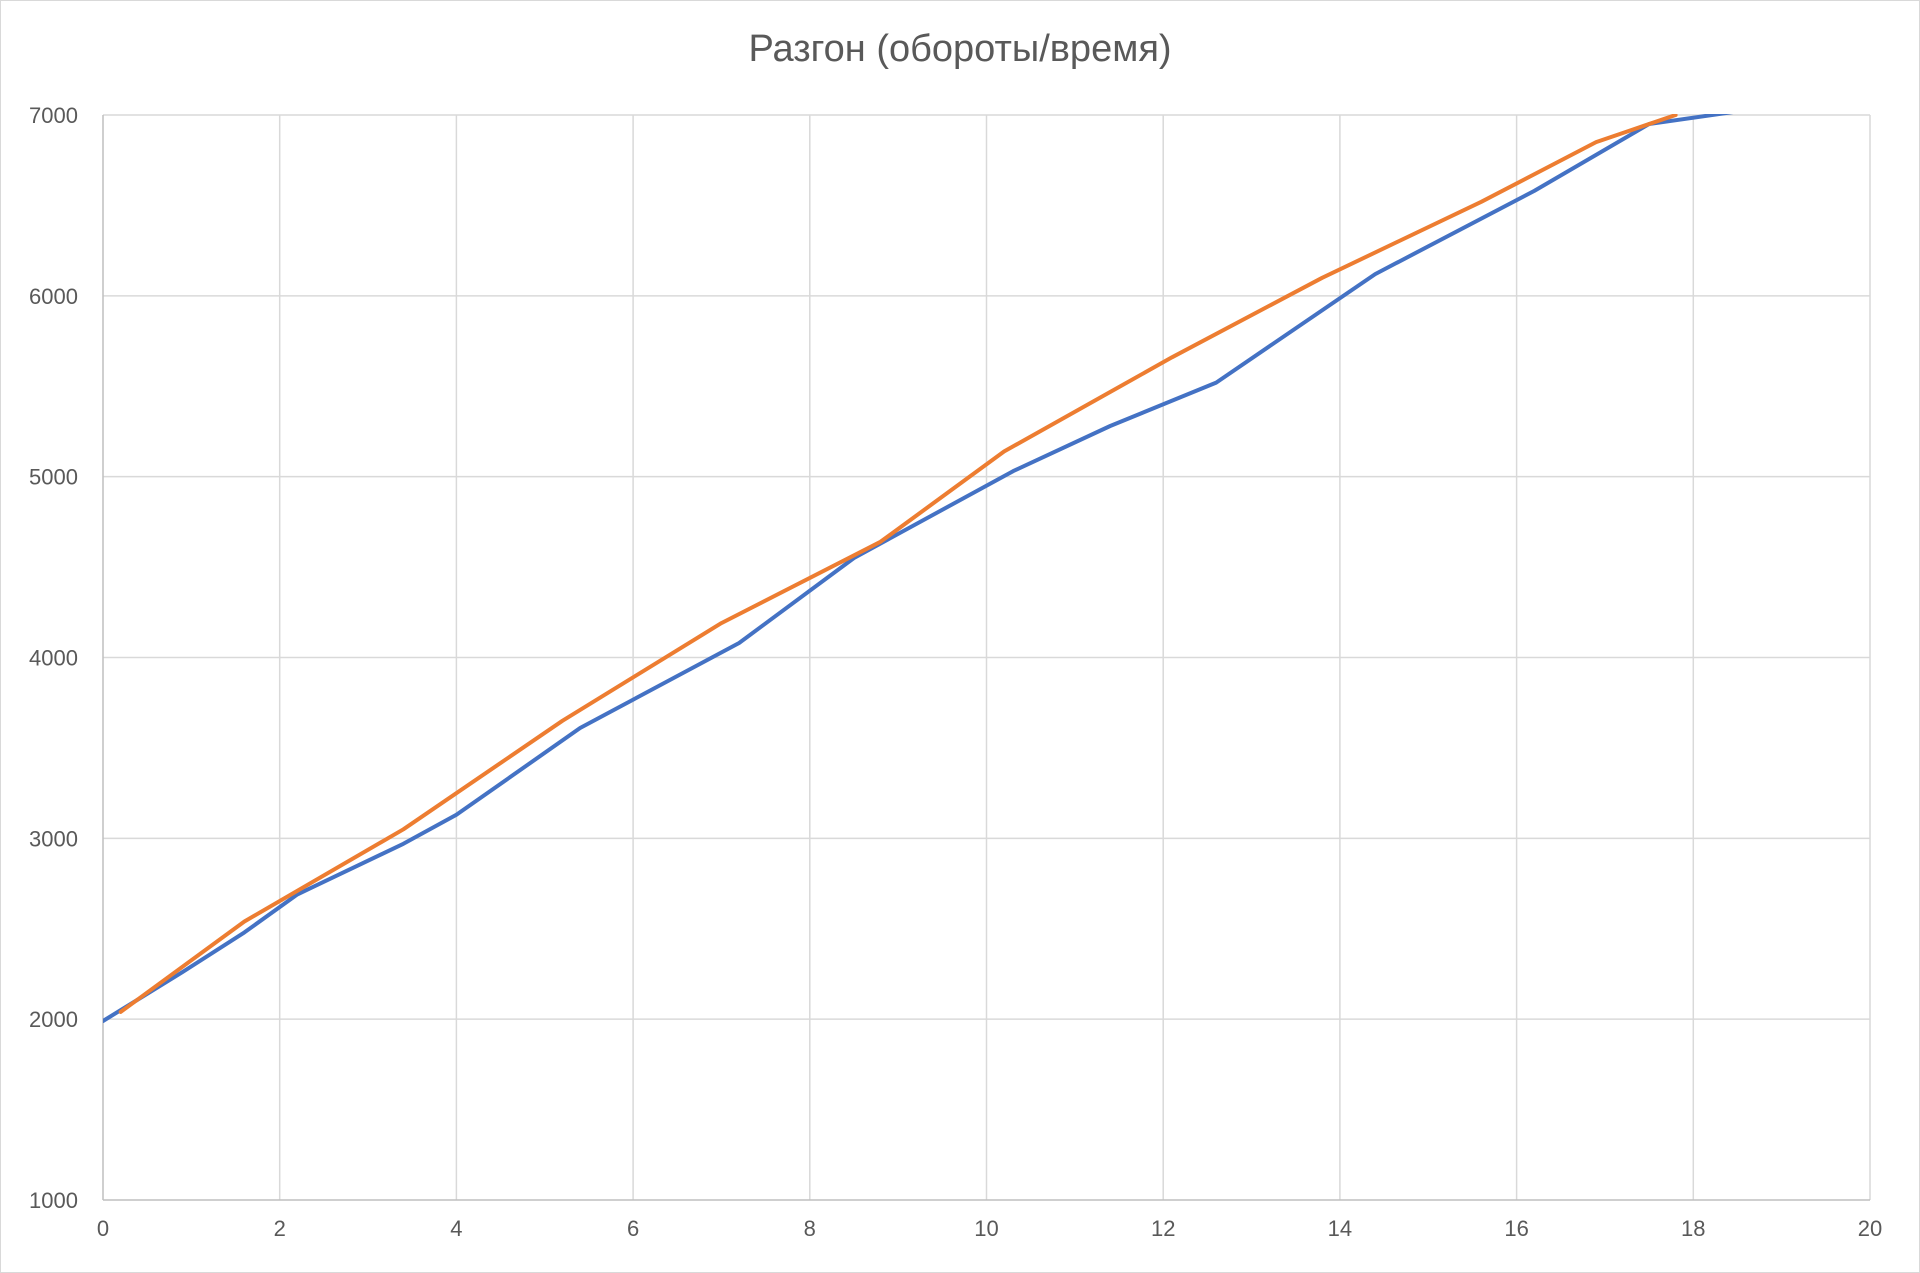 This screenshot has height=1273, width=1920. Describe the element at coordinates (280, 1228) in the screenshot. I see `x-tick-label: 2` at that location.